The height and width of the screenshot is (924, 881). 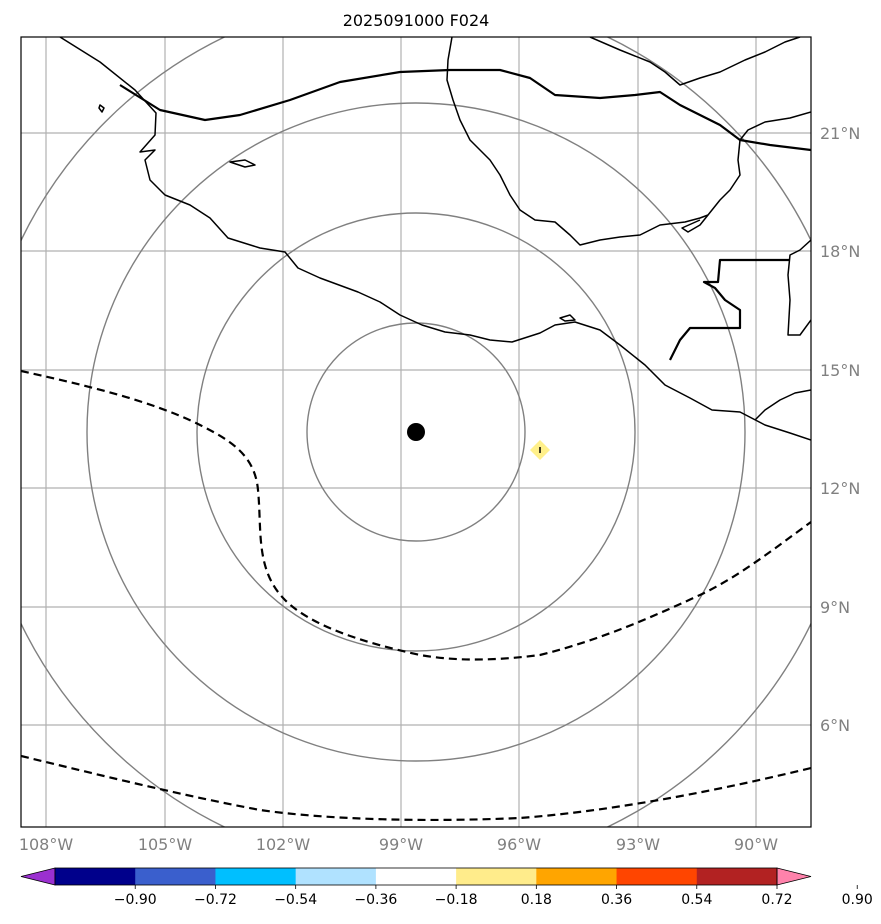 I want to click on lon-tick-labels: 108°W 105°W 102°W 99°W 96°W 93°W 90°W, so click(x=398, y=844).